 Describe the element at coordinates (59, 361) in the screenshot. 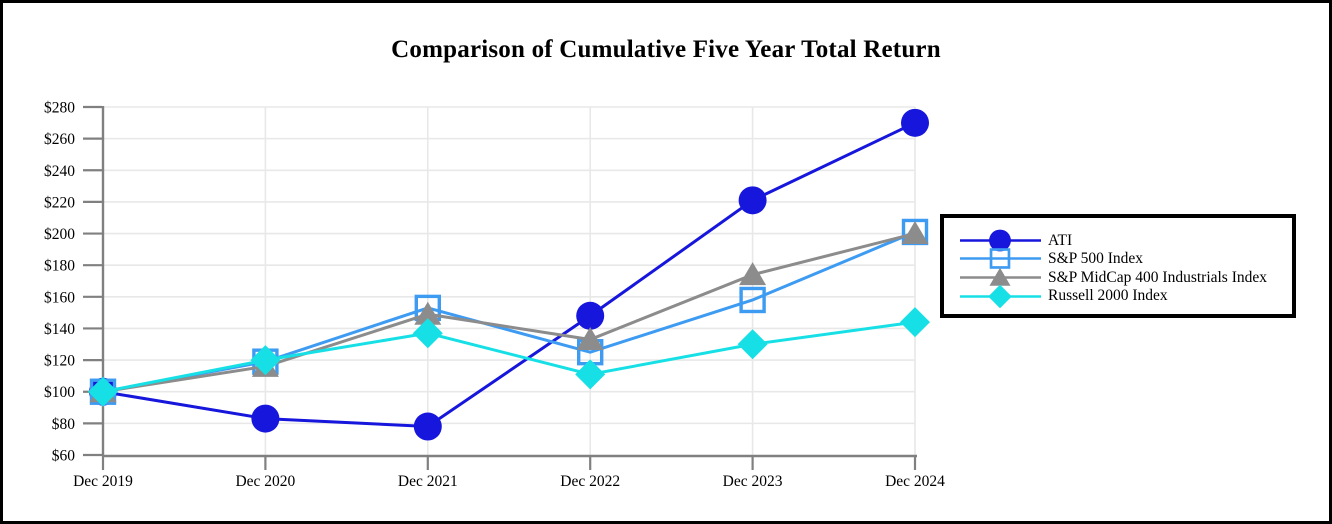

I see `y-axis-tick-label: $120` at that location.